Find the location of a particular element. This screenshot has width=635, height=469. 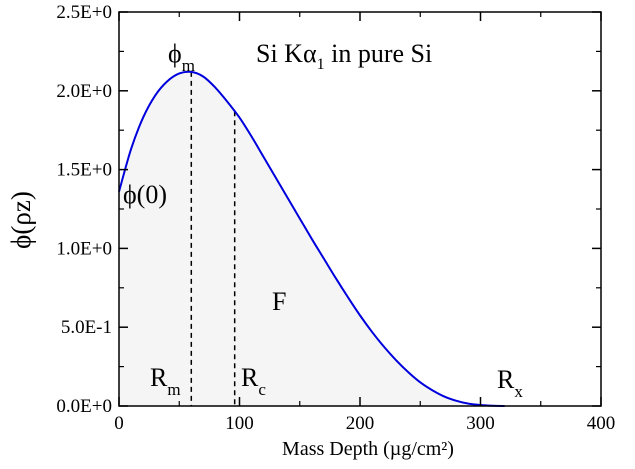

y-axis-title: ϕ(ρz) is located at coordinates (21, 220).